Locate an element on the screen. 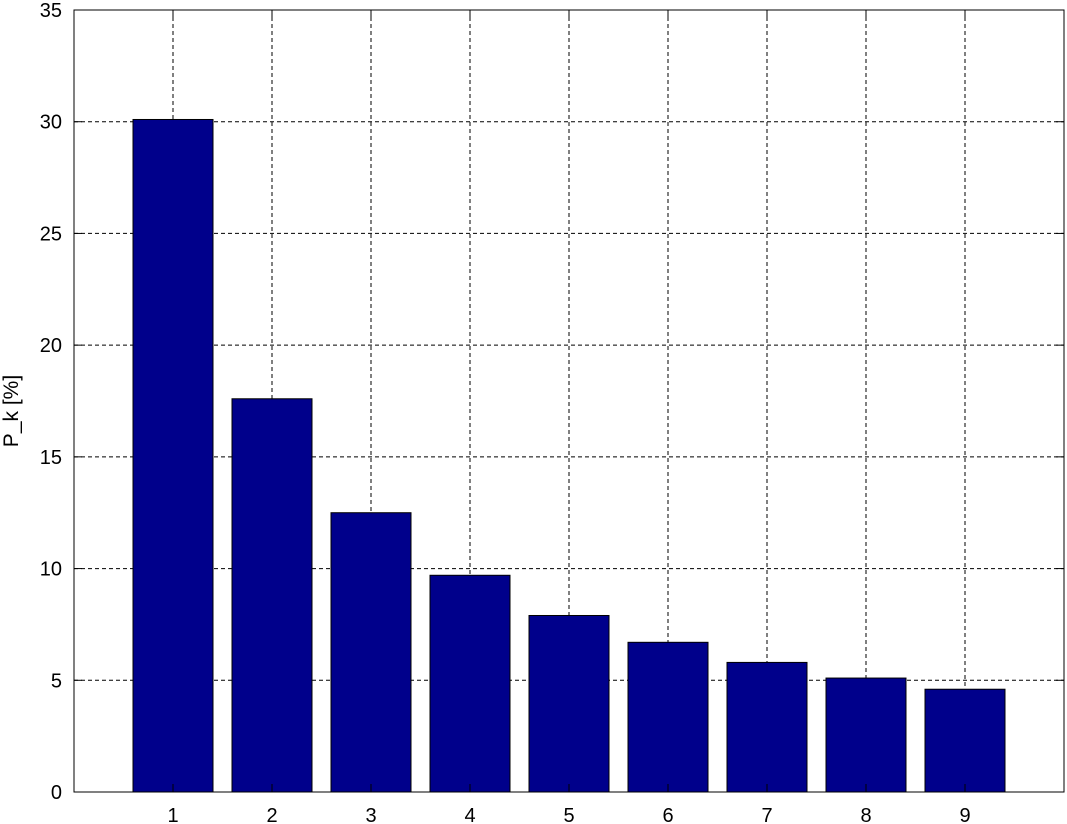  y-tick-label: 15 is located at coordinates (51, 458).